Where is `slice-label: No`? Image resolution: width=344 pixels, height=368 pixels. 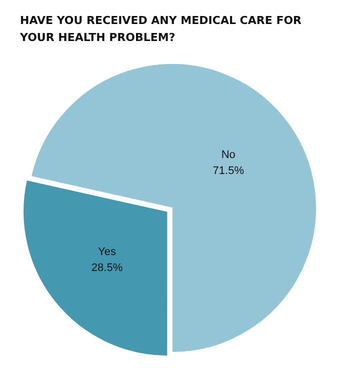
slice-label: No is located at coordinates (228, 154).